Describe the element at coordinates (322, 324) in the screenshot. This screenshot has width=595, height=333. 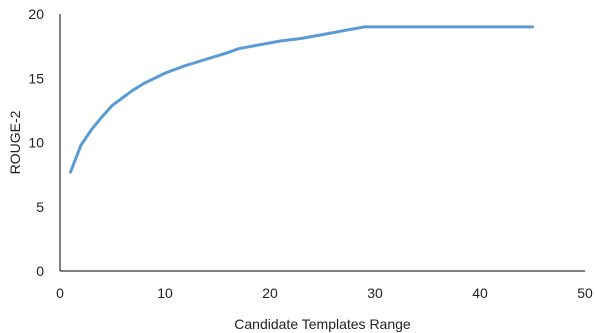
I see `x-axis-title: Candidate Templates Range` at that location.